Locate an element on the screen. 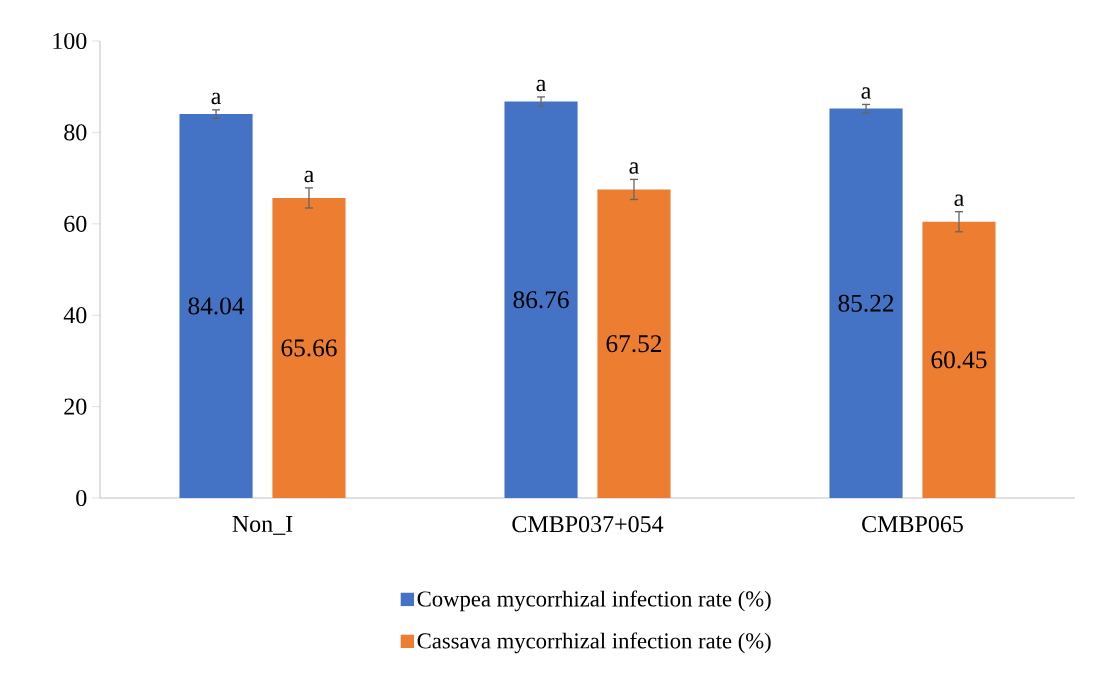 The height and width of the screenshot is (679, 1095). data-label: 67.52 is located at coordinates (634, 344).